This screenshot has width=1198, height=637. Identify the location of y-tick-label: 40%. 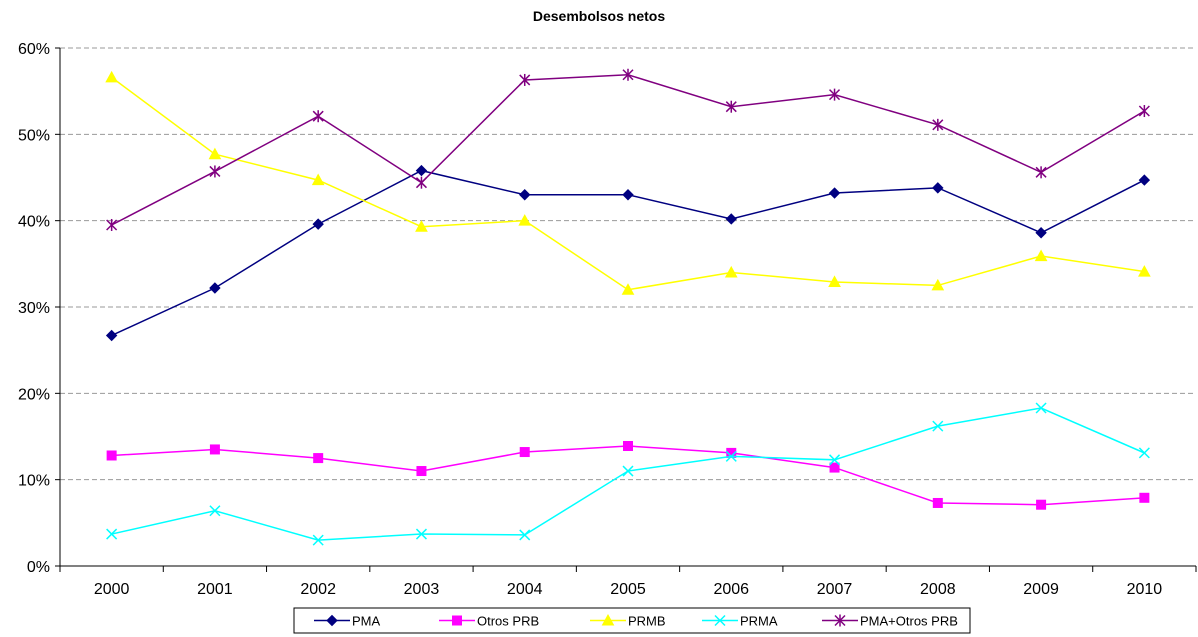
(34, 222).